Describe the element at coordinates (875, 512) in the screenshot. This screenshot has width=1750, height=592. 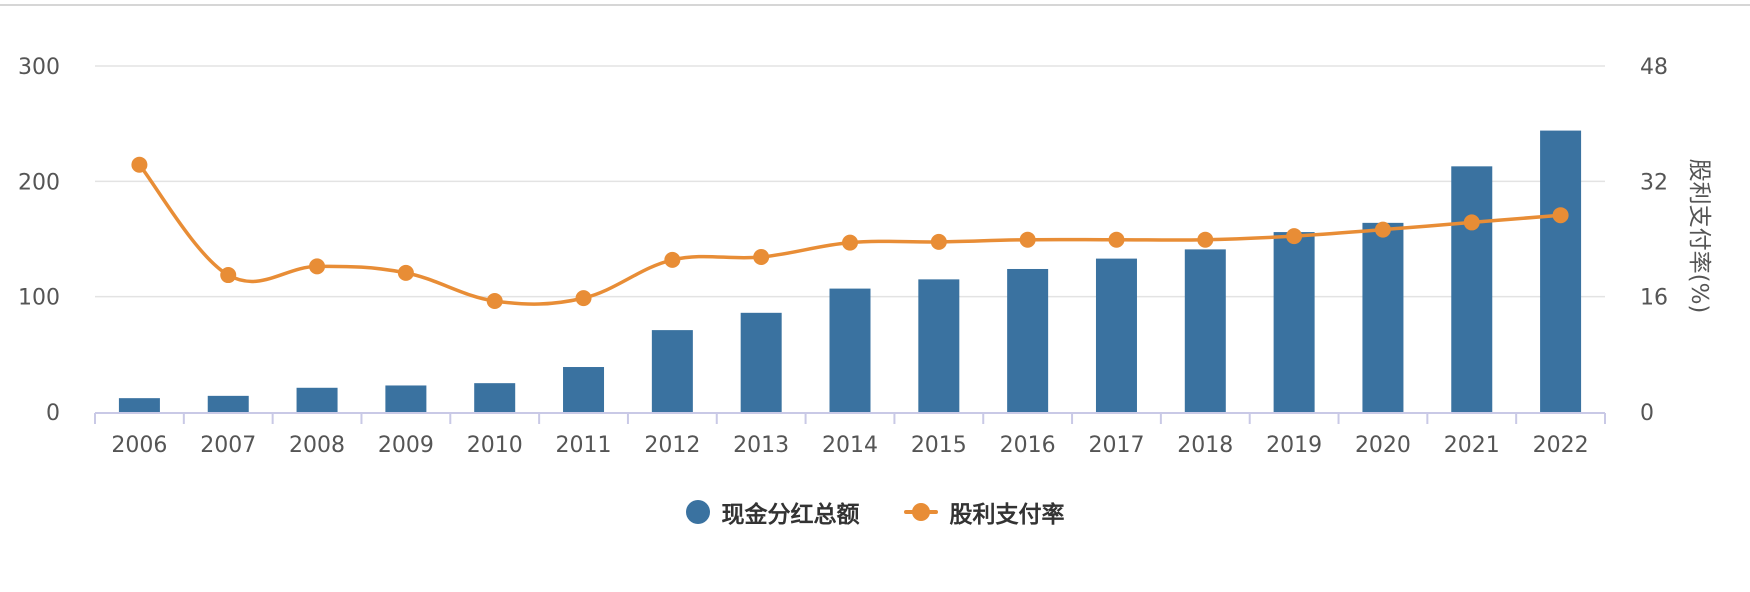
I see `legend: 现金分红总额 股利支付率` at that location.